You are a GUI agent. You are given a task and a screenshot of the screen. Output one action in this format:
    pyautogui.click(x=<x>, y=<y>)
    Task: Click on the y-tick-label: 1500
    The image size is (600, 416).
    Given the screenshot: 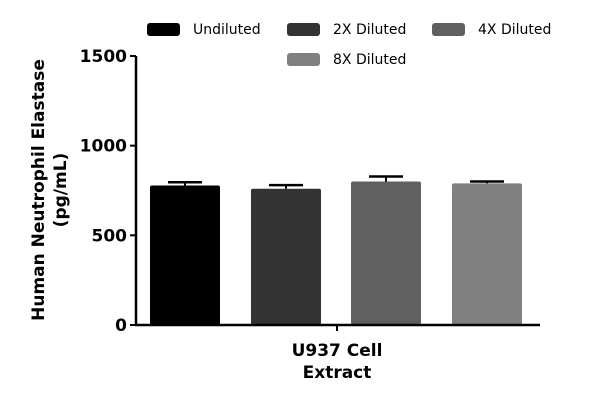 What is the action you would take?
    pyautogui.click(x=103, y=57)
    